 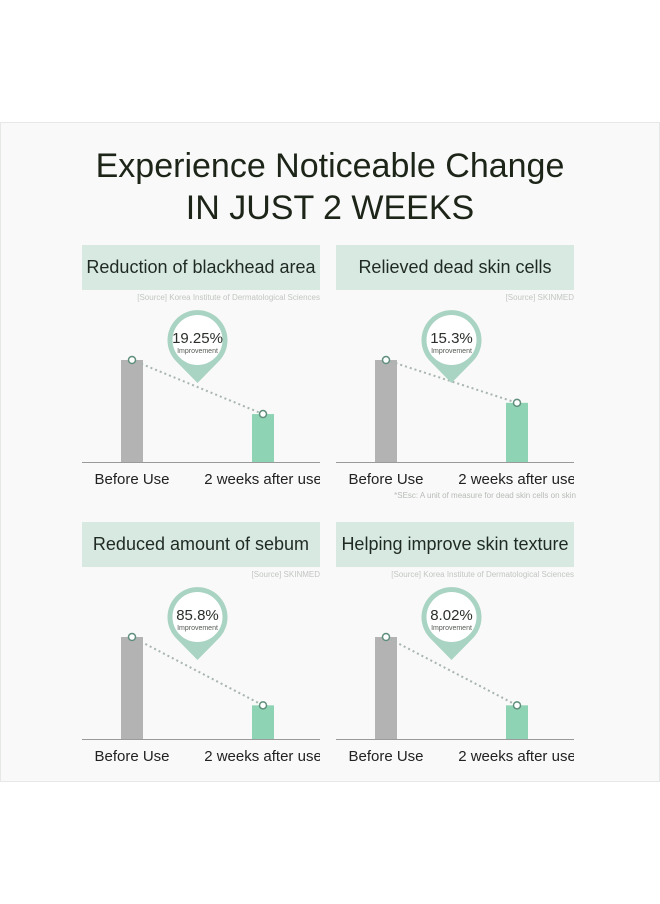 What do you see at coordinates (455, 267) in the screenshot?
I see `panel-heading: Relieved dead skin cells` at bounding box center [455, 267].